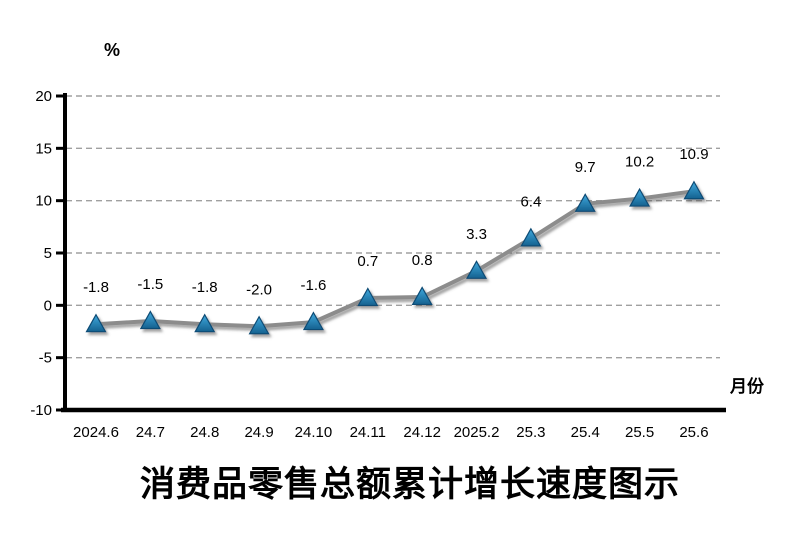  Describe the element at coordinates (258, 432) in the screenshot. I see `x-axis-tick-label: 24.9` at that location.